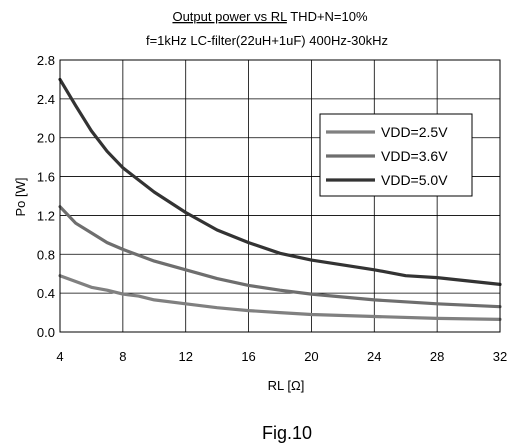 The height and width of the screenshot is (448, 511). Describe the element at coordinates (122, 356) in the screenshot. I see `x-tick-label: 8` at that location.